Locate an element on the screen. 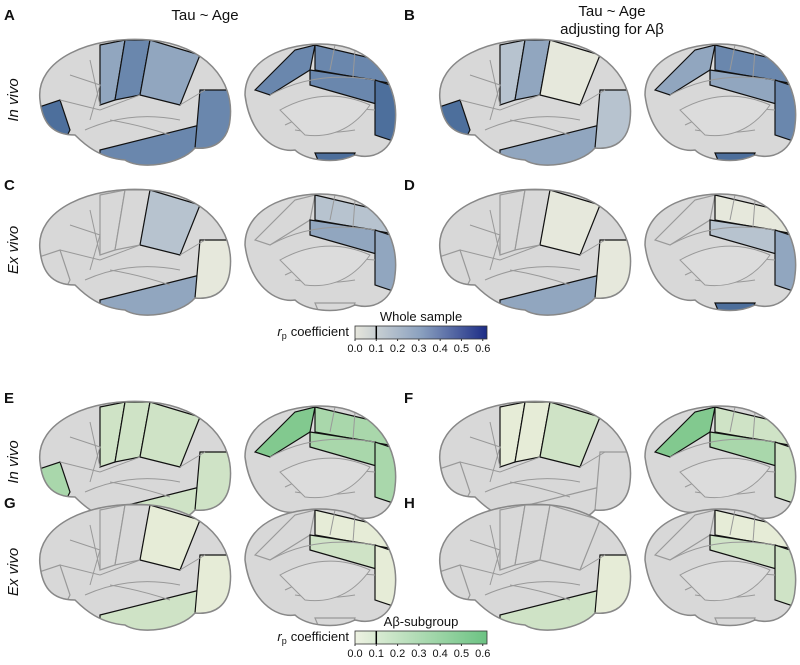  tick-label: 0.2 is located at coordinates (397, 349).